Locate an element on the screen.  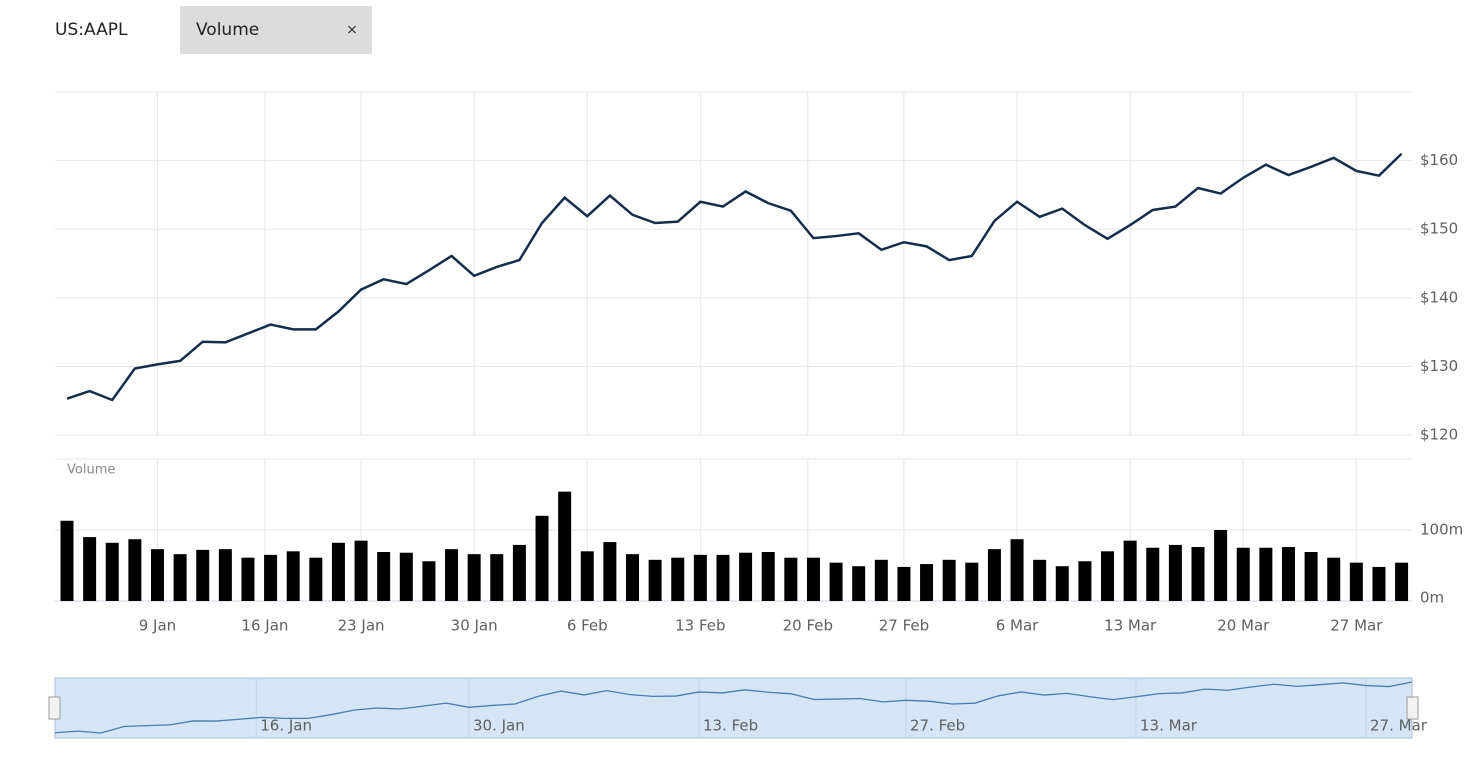
navigator-tick-label: 27. Feb is located at coordinates (937, 726).